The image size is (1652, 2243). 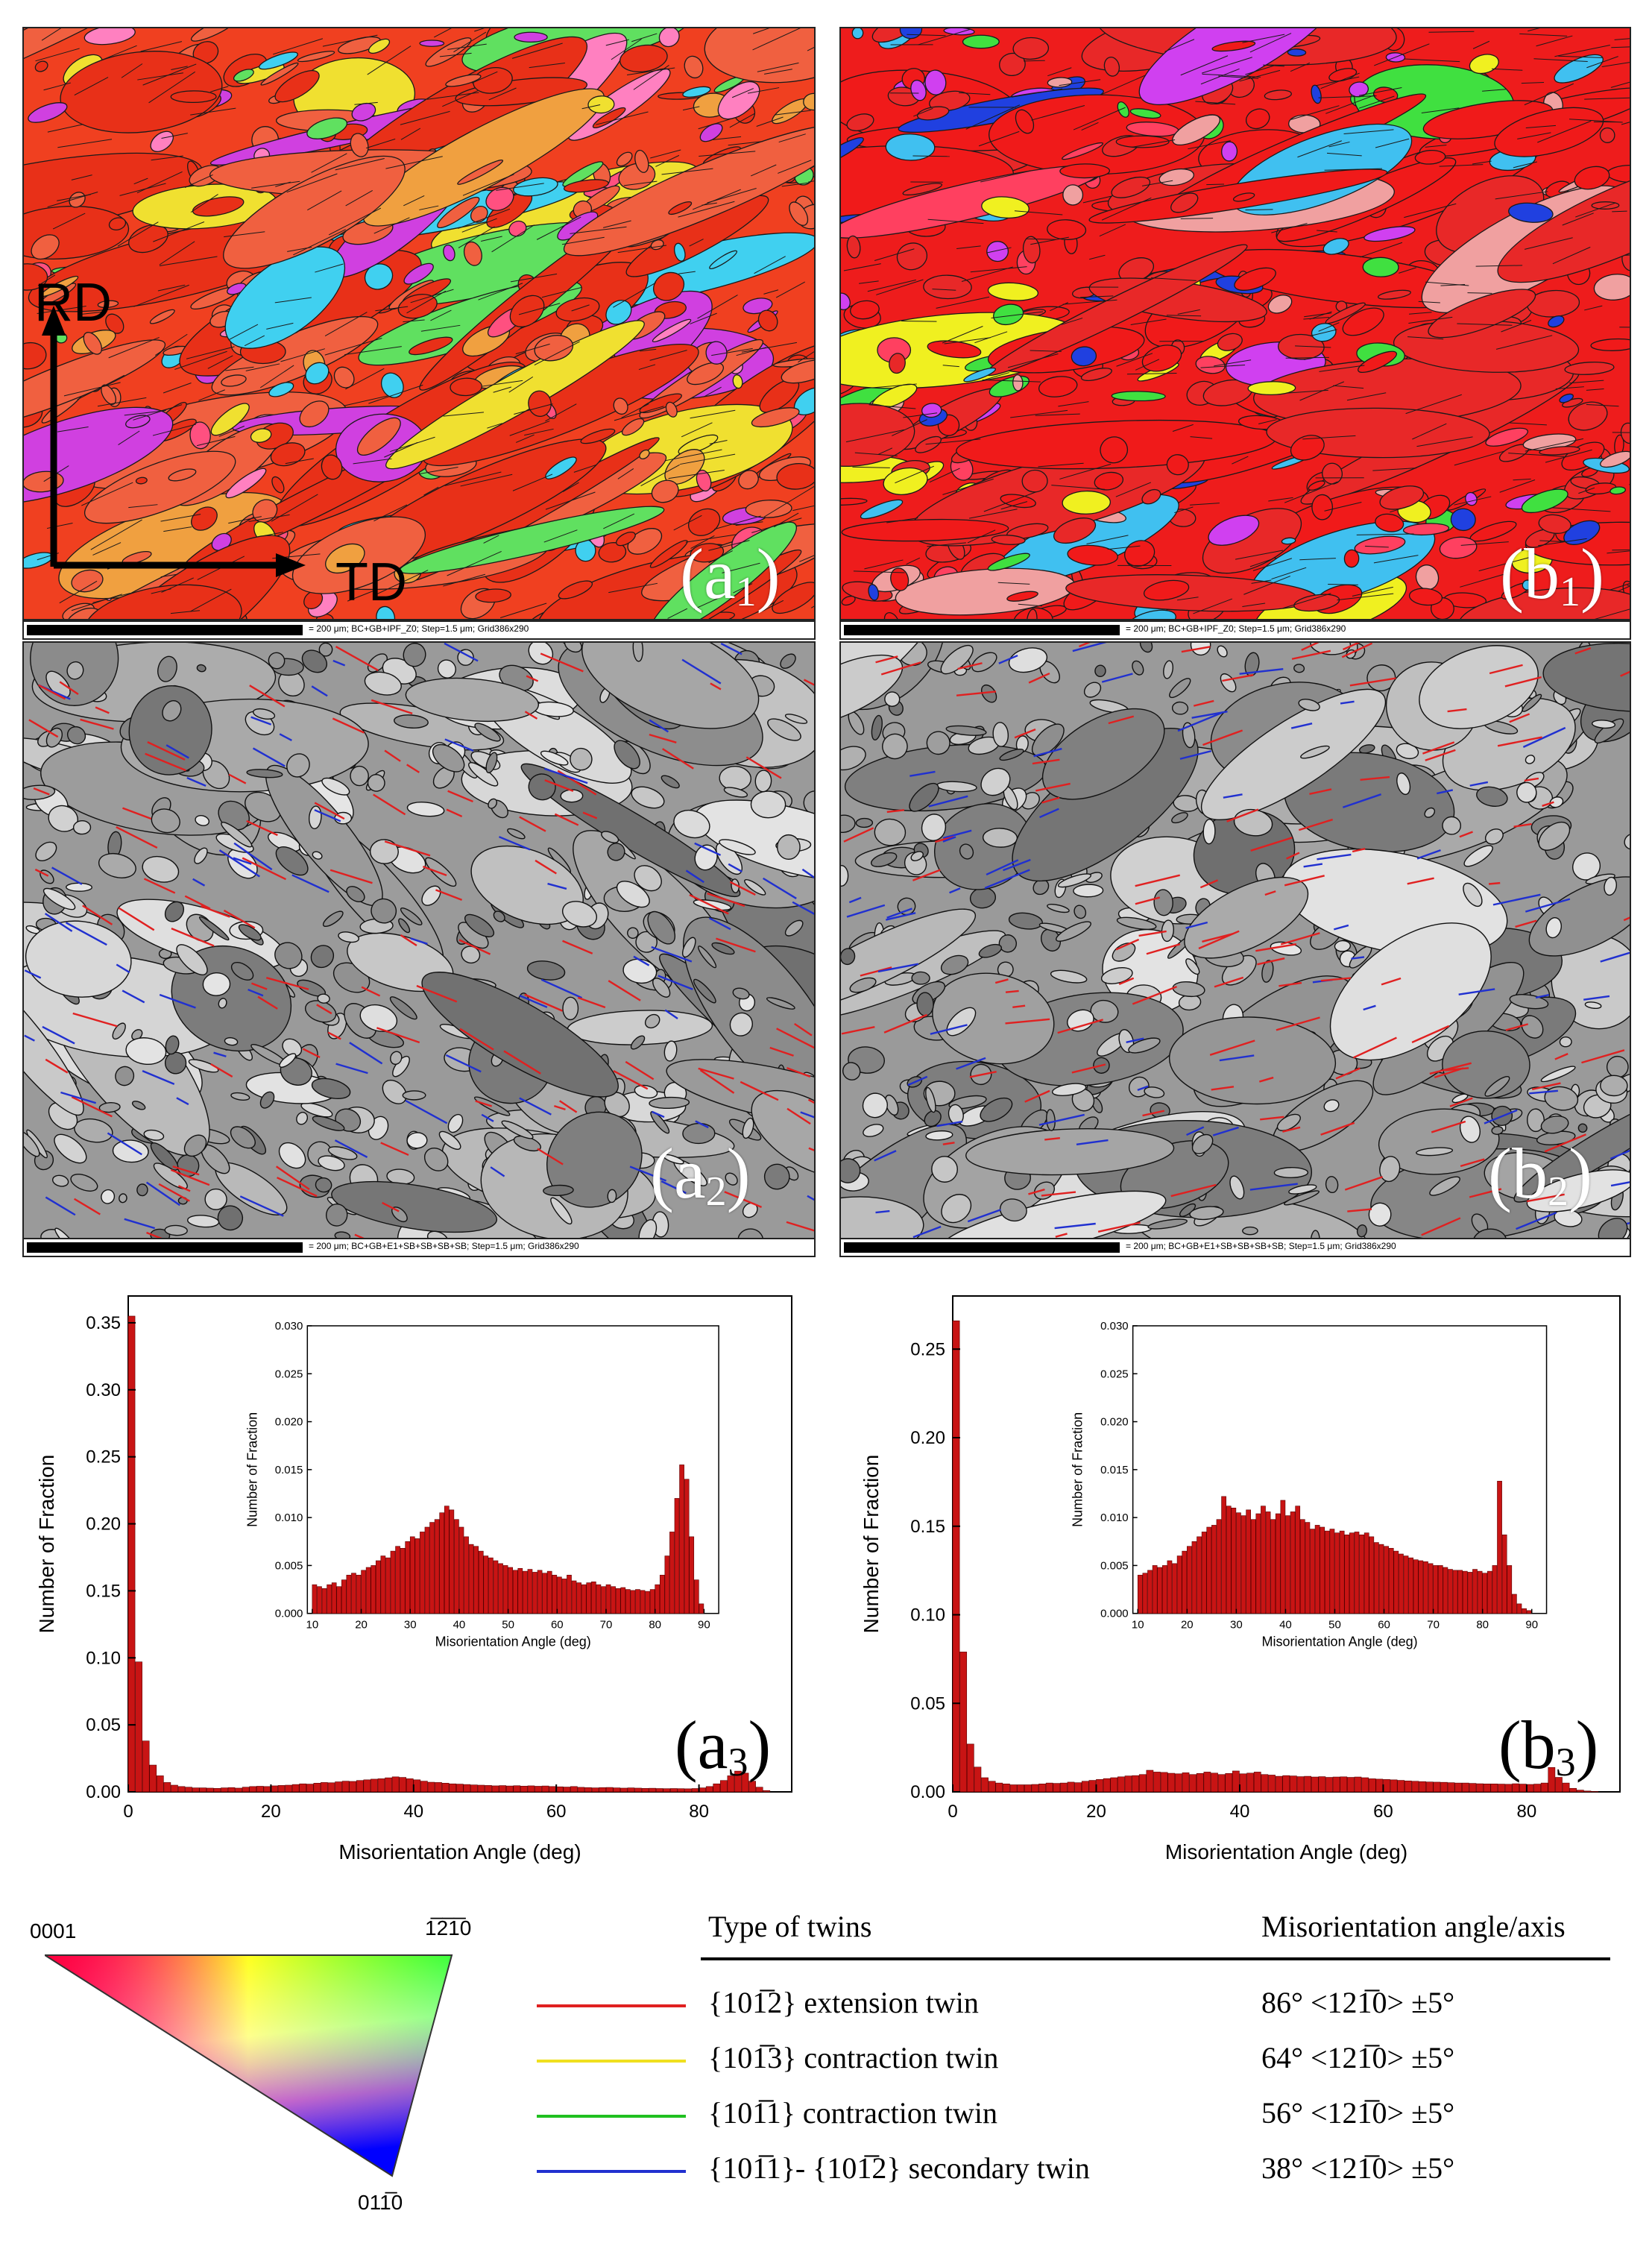 What do you see at coordinates (104, 1457) in the screenshot?
I see `y-tick-label: 0.25` at bounding box center [104, 1457].